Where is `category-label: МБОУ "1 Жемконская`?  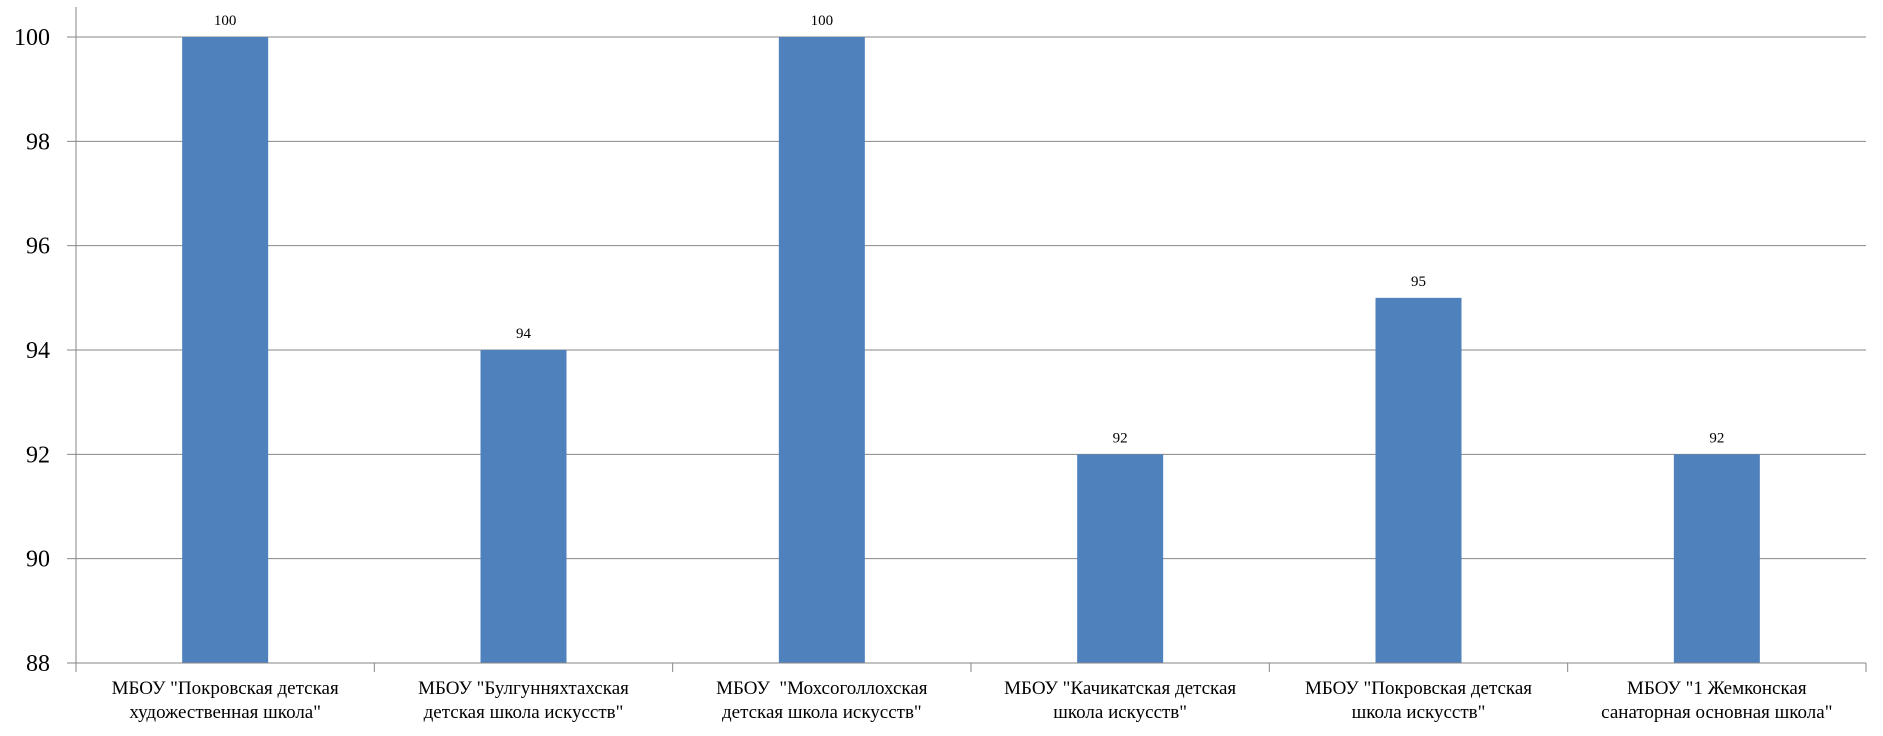 category-label: МБОУ "1 Жемконская is located at coordinates (1717, 688).